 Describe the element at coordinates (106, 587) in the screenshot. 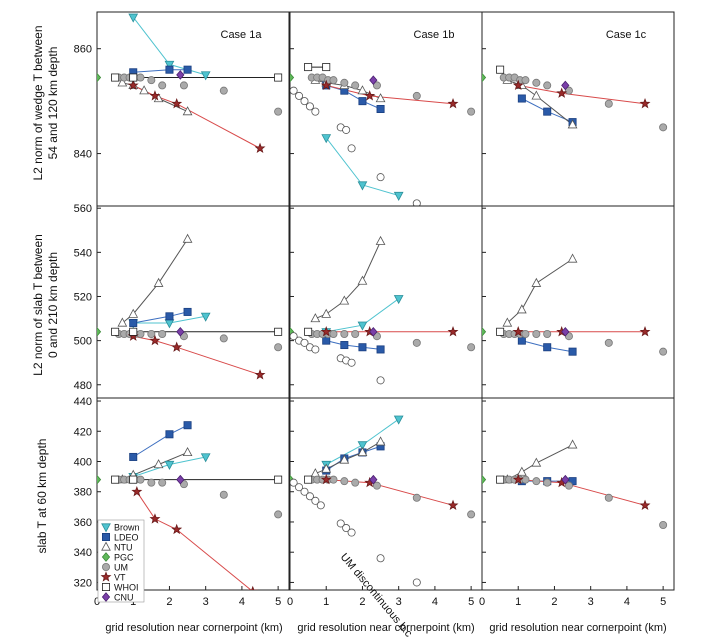

I see `legend-marker-whoi` at that location.